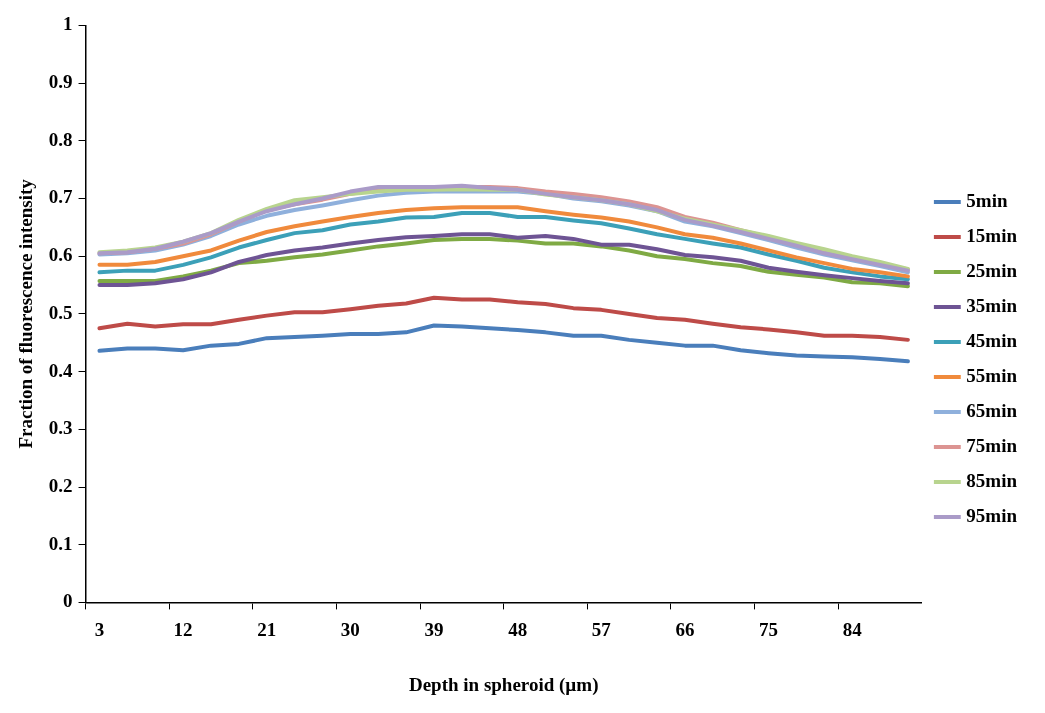  I want to click on y-tick-label: 1, so click(68, 24).